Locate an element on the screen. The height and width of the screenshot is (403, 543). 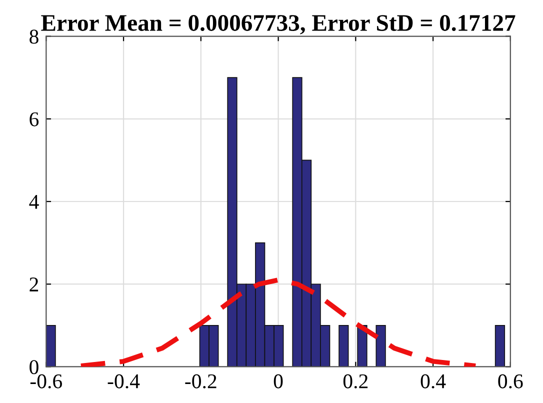
y-tick-label: 0 is located at coordinates (34, 367).